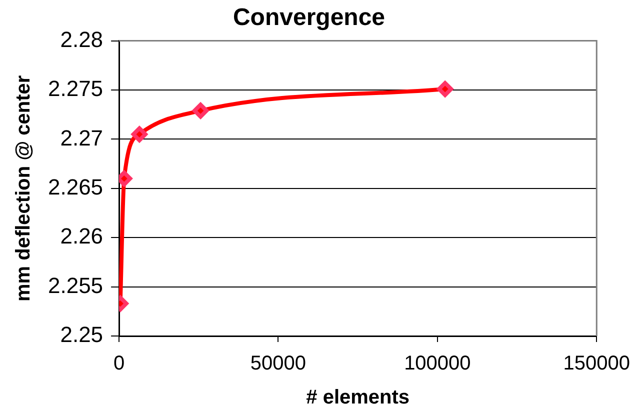 Image resolution: width=640 pixels, height=410 pixels. I want to click on y-tick-label: 2.265, so click(76, 187).